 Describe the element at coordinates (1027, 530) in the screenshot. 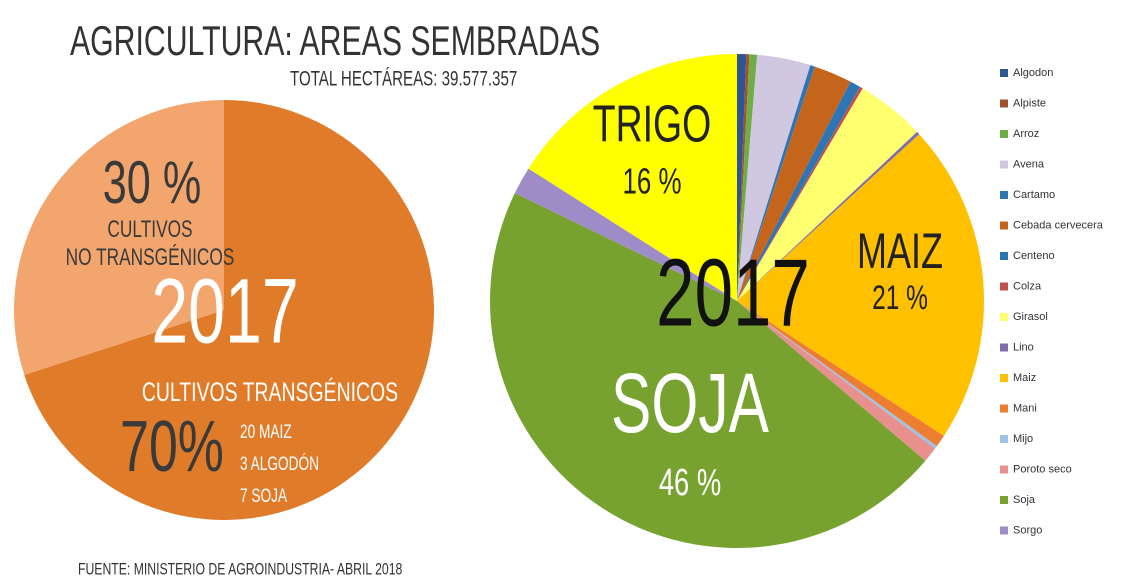

I see `legend-label: Sorgo` at that location.